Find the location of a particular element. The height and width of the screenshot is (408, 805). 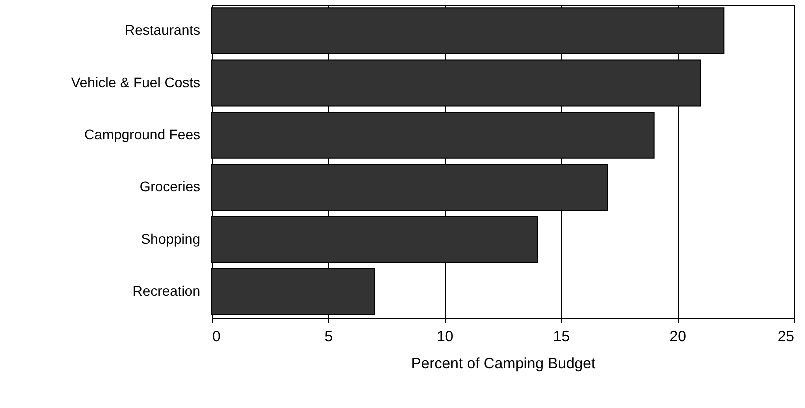

y-tick-label: Shopping is located at coordinates (170, 238).